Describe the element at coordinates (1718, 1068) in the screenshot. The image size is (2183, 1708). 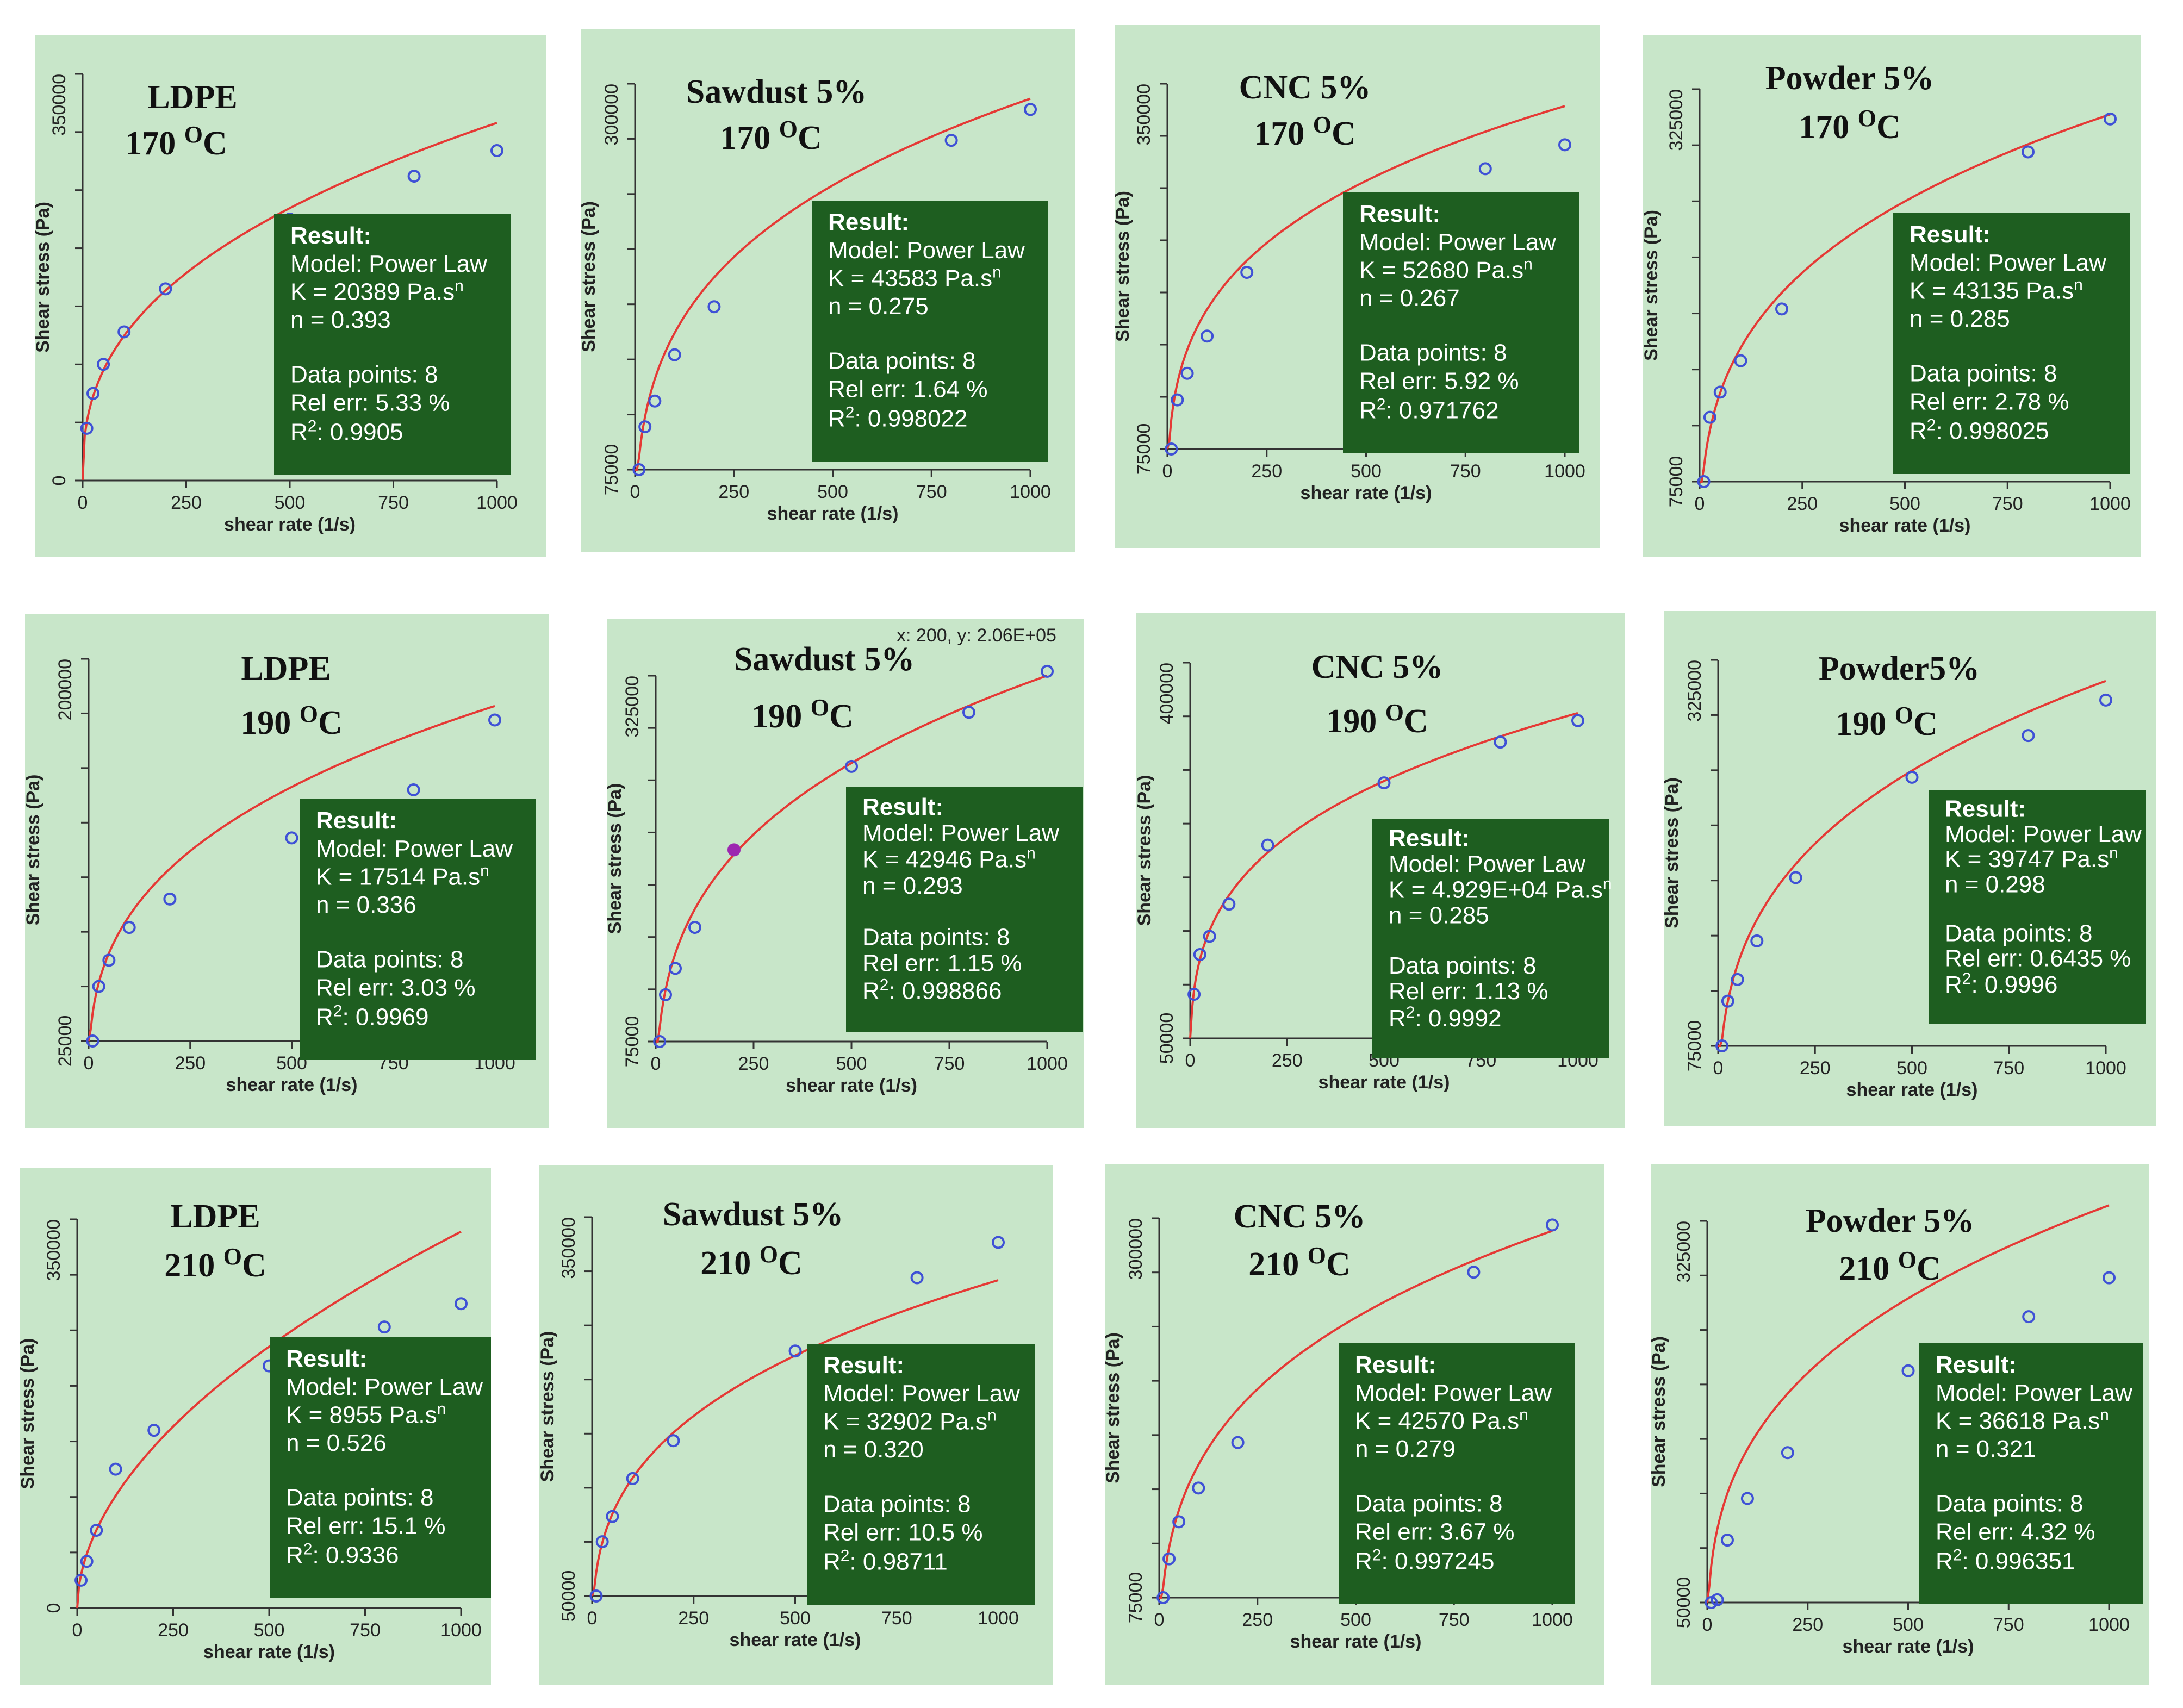
I see `x-tick-label: 0` at that location.